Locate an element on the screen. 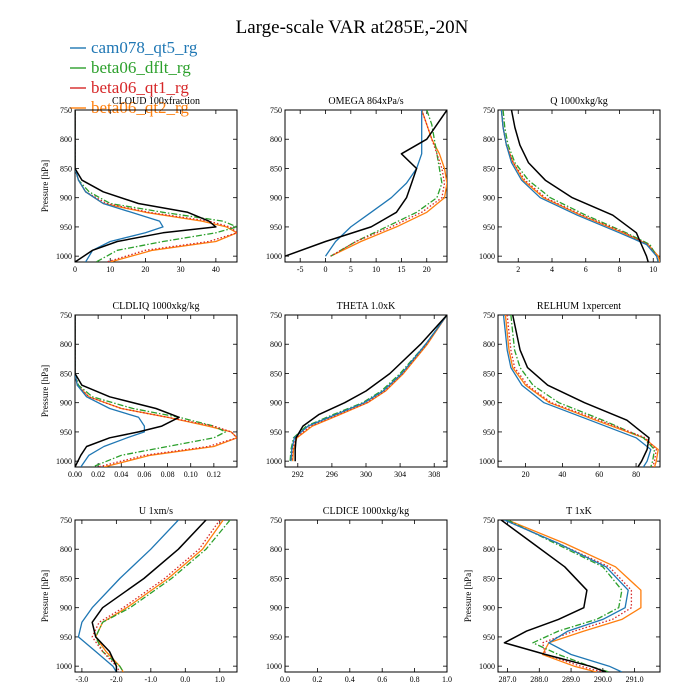 The height and width of the screenshot is (700, 700). legend-entry: beta06_qt1_rg is located at coordinates (140, 87).